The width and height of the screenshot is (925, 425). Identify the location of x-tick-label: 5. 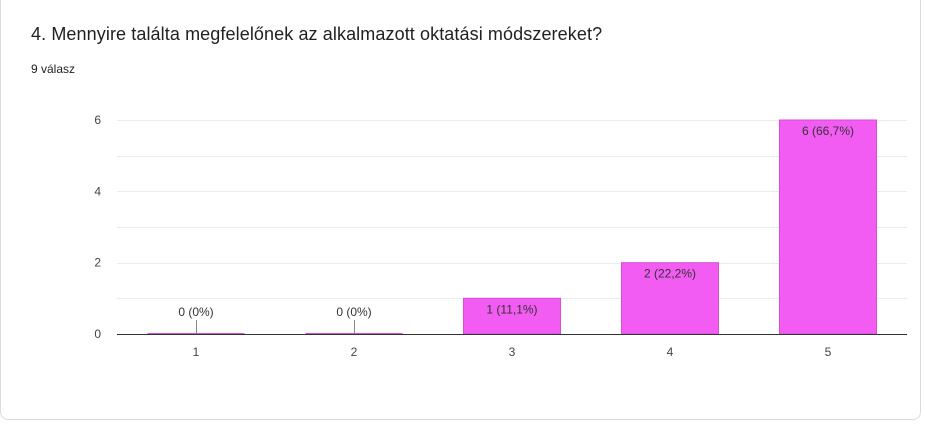
(828, 352).